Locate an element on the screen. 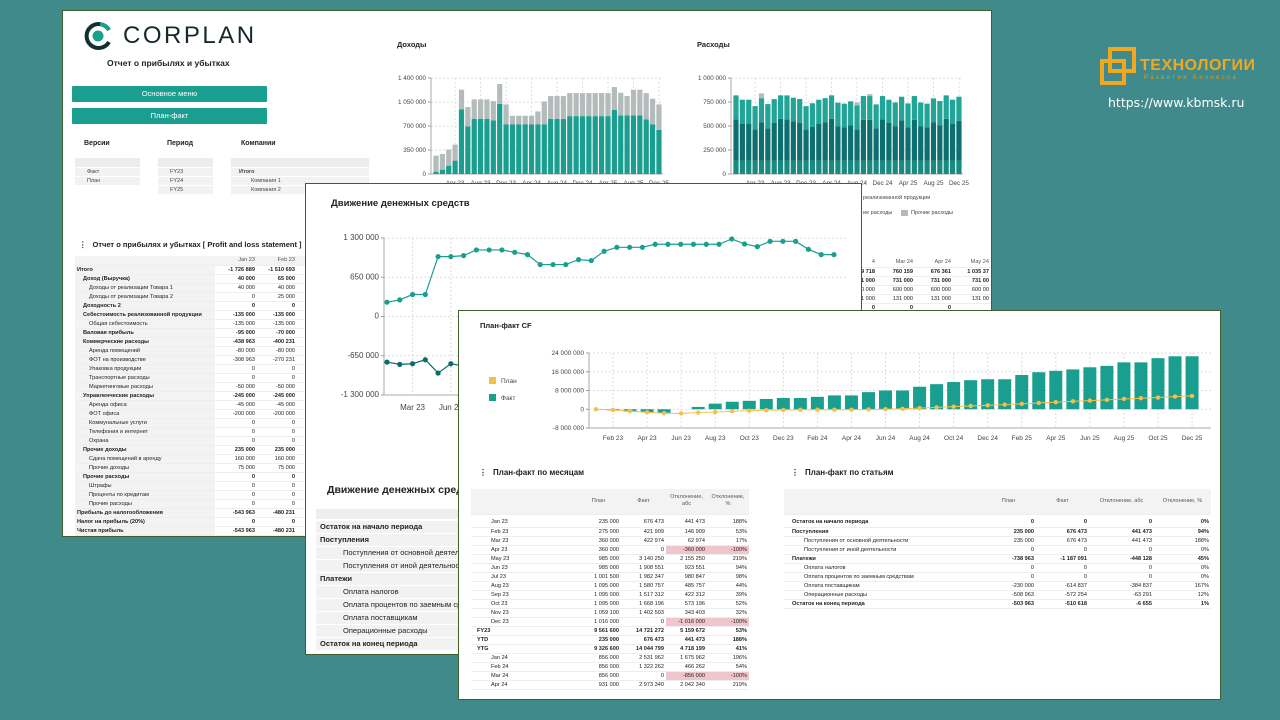 Image resolution: width=1280 pixels, height=720 pixels. table-row: Аренда офиса -45 000 -45 000 is located at coordinates (206, 405).